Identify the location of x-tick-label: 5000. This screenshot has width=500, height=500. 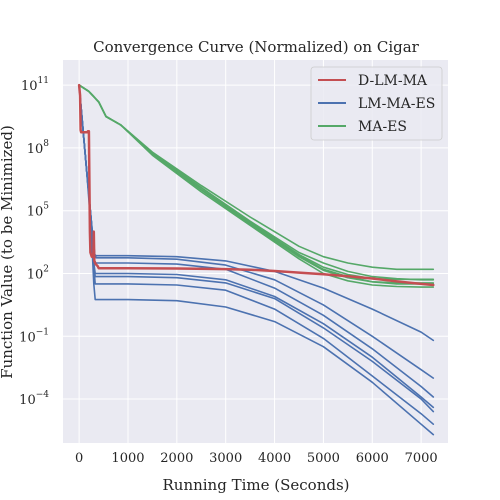
(323, 458).